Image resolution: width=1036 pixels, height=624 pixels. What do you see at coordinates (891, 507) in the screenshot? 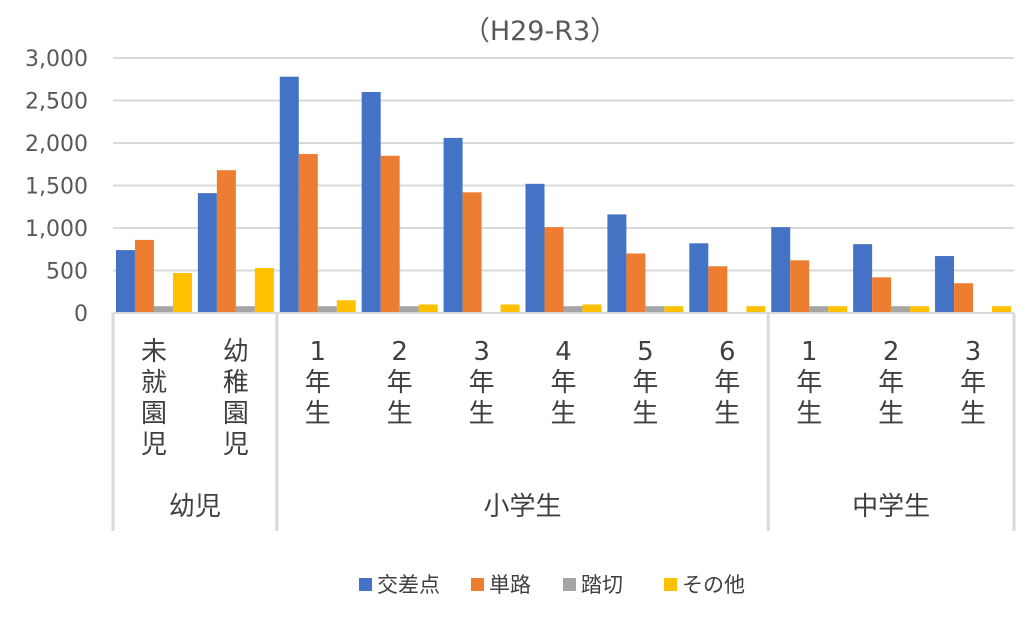
I see `group-label: 中学生` at bounding box center [891, 507].